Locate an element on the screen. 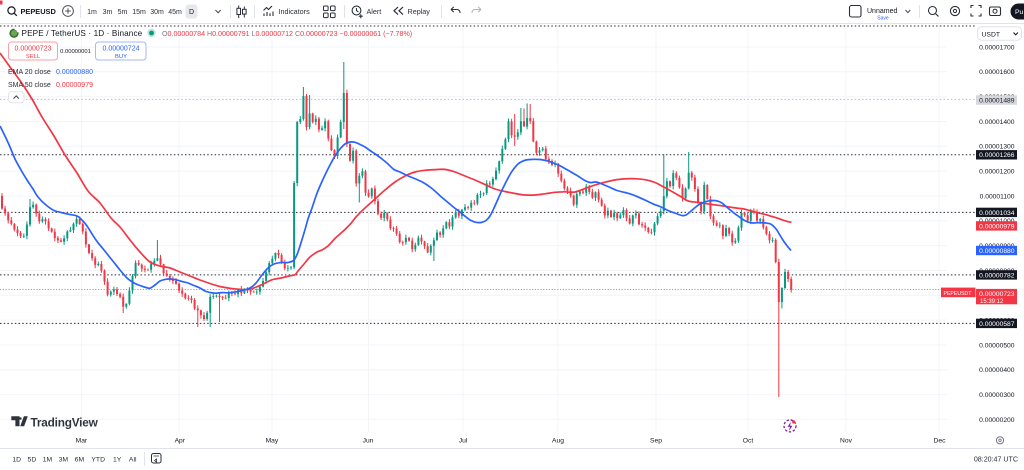 The image size is (1024, 470). svg-text: Replay is located at coordinates (419, 11).